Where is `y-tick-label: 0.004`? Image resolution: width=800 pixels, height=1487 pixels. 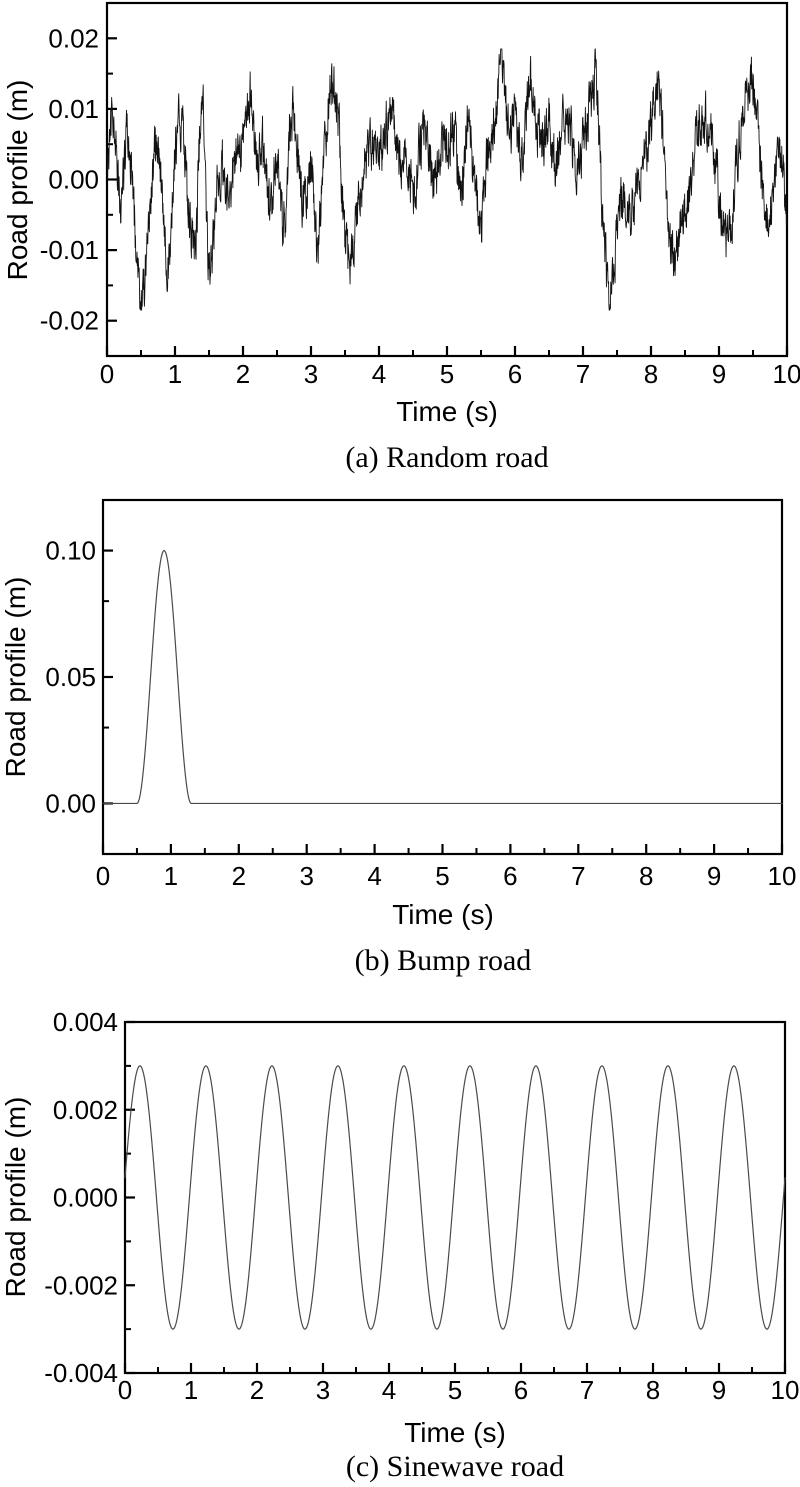
y-tick-label: 0.004 is located at coordinates (85, 1022).